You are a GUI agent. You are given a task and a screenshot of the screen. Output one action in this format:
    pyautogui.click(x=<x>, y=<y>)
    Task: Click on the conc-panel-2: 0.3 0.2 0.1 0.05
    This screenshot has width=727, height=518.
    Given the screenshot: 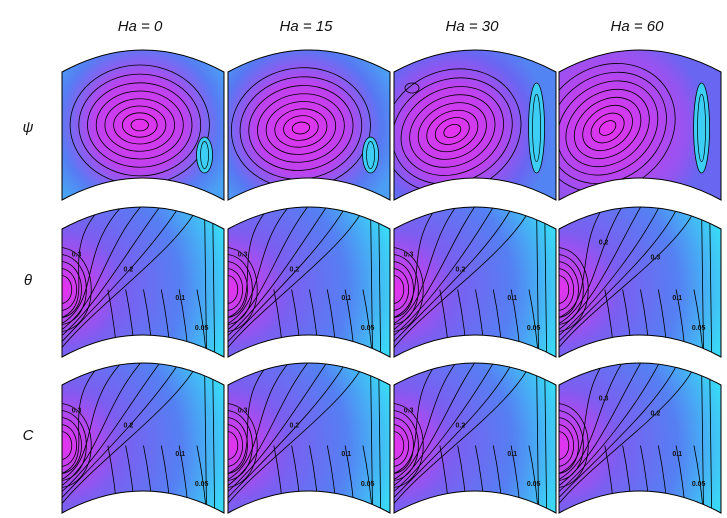 What is the action you would take?
    pyautogui.click(x=475, y=438)
    